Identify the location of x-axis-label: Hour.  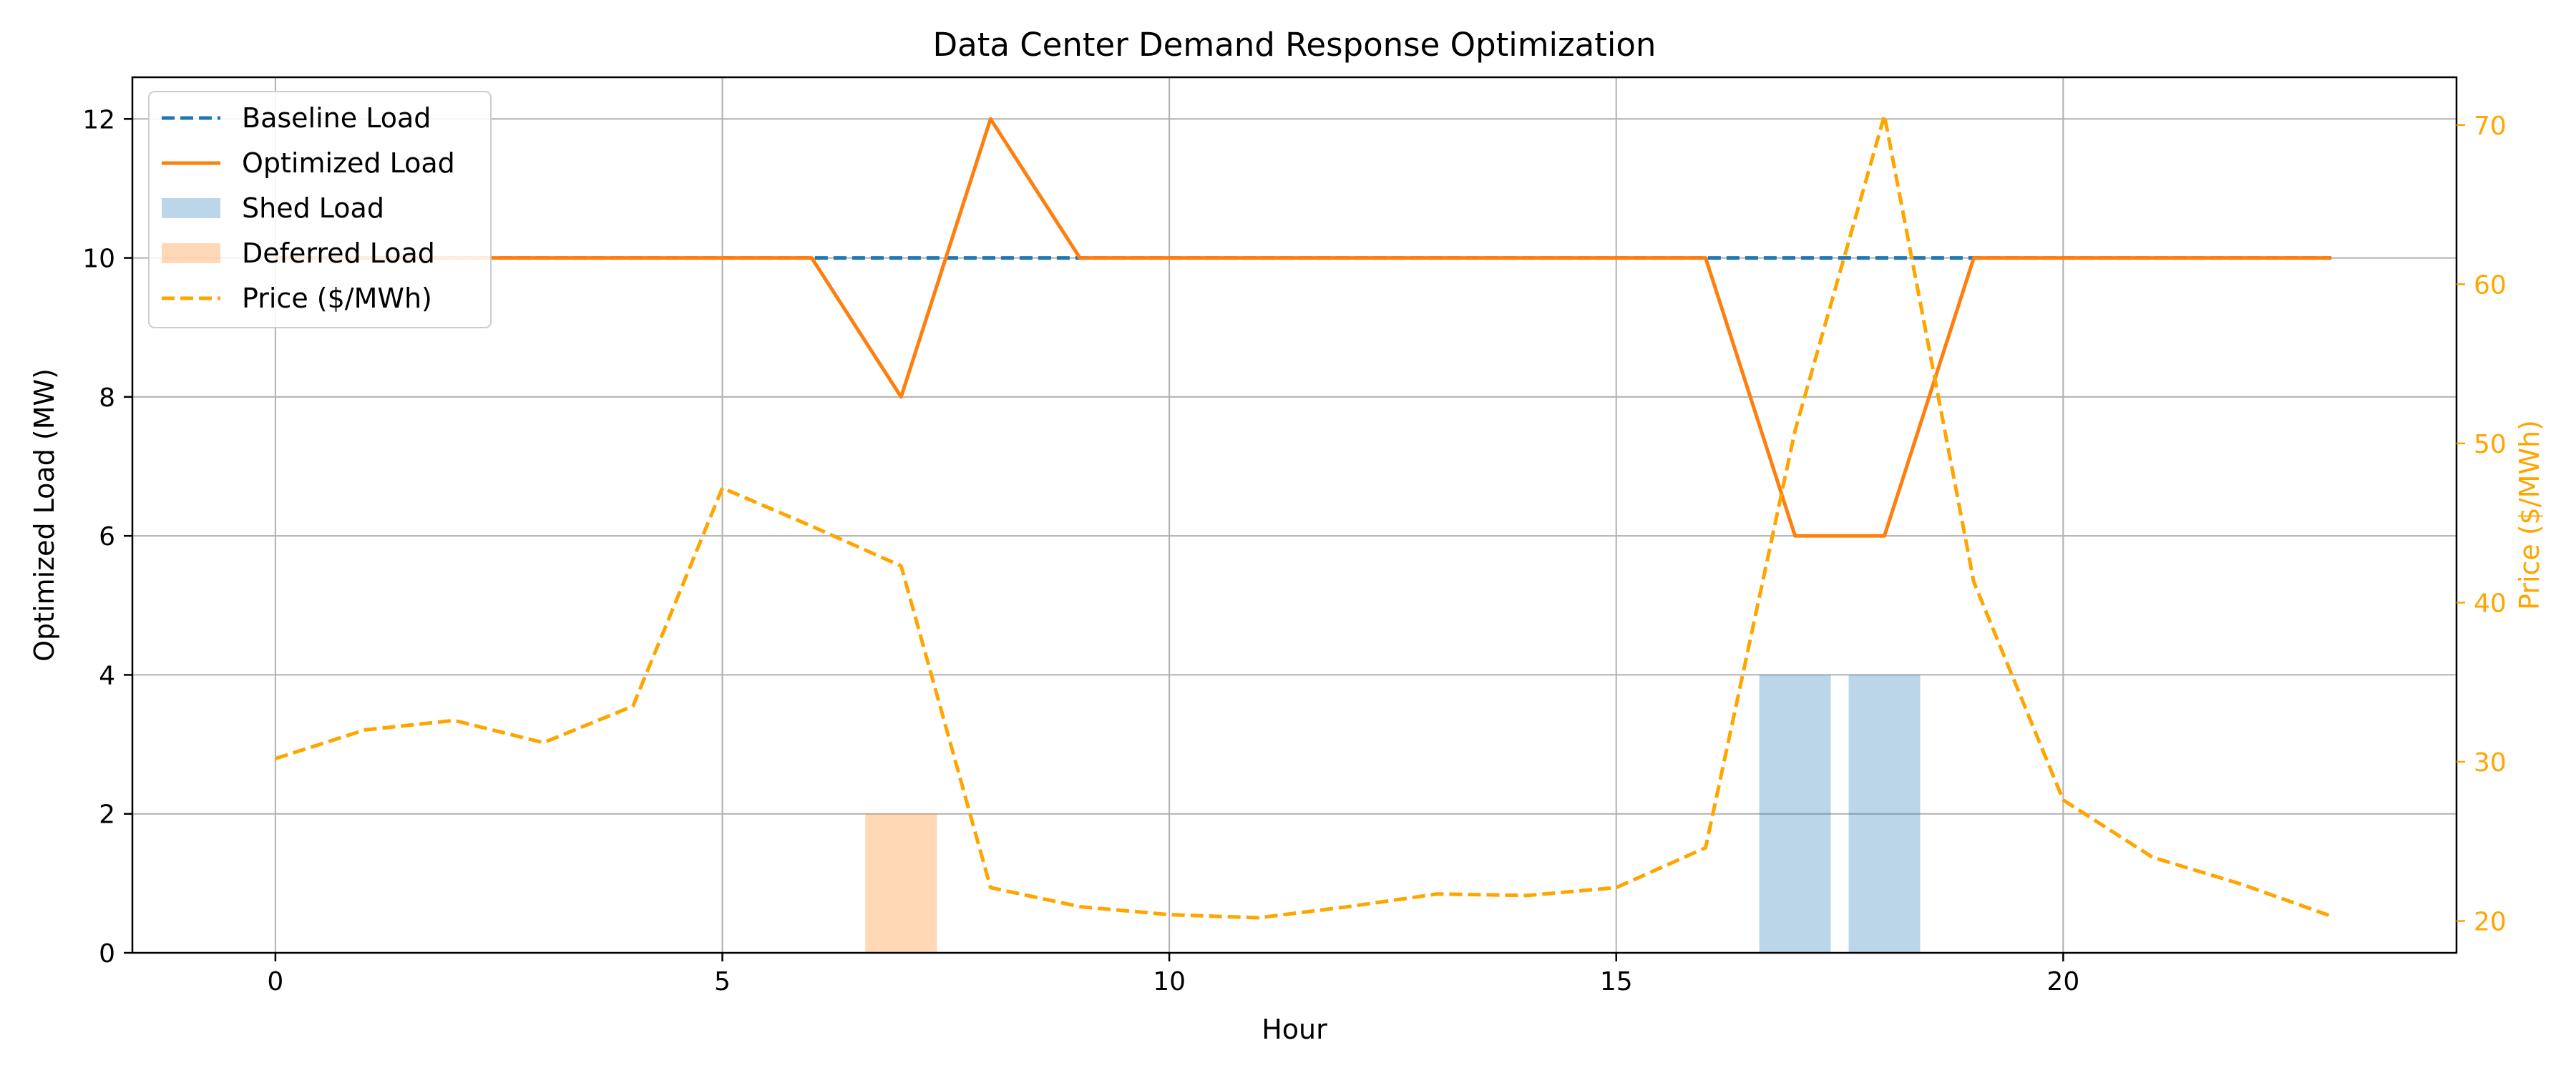
(1294, 1029).